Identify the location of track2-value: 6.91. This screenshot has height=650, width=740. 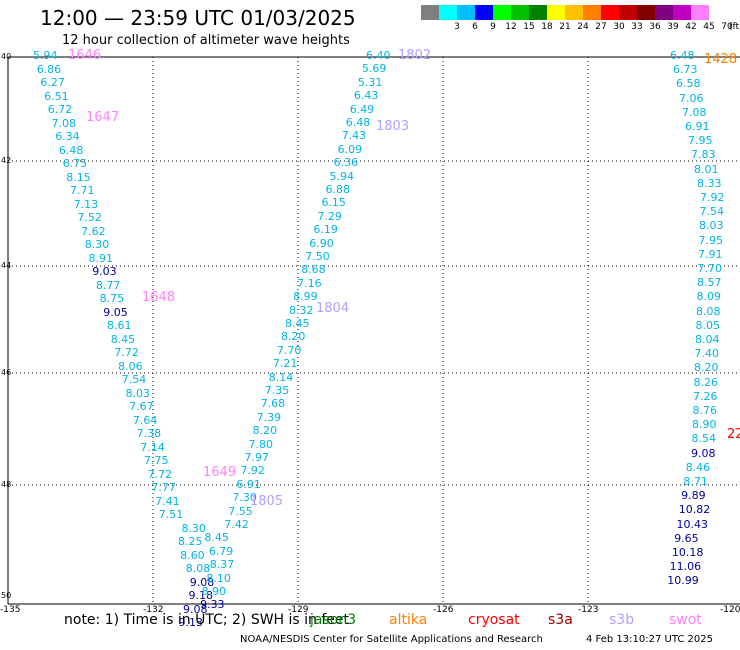
(248, 484).